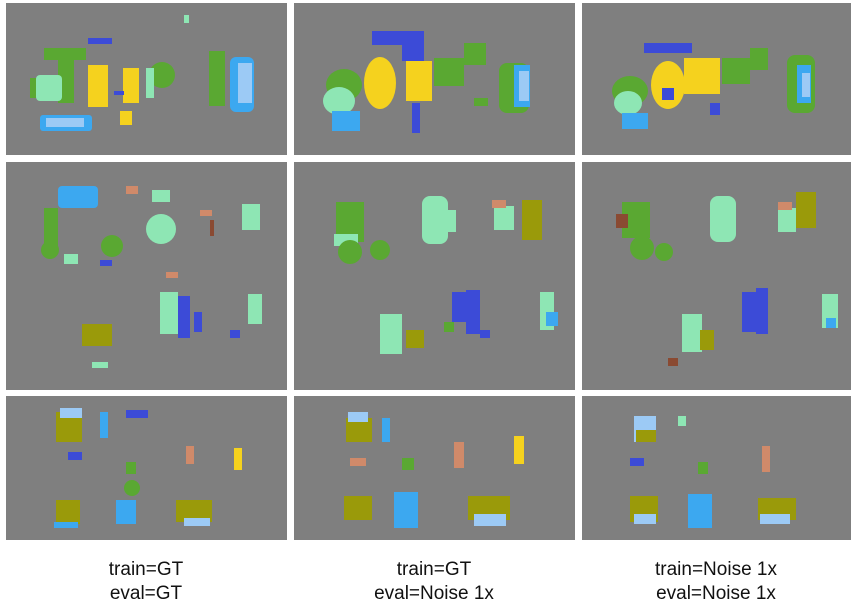 Image resolution: width=853 pixels, height=609 pixels. I want to click on segmentation-map-r3-noise-noise, so click(713, 472).